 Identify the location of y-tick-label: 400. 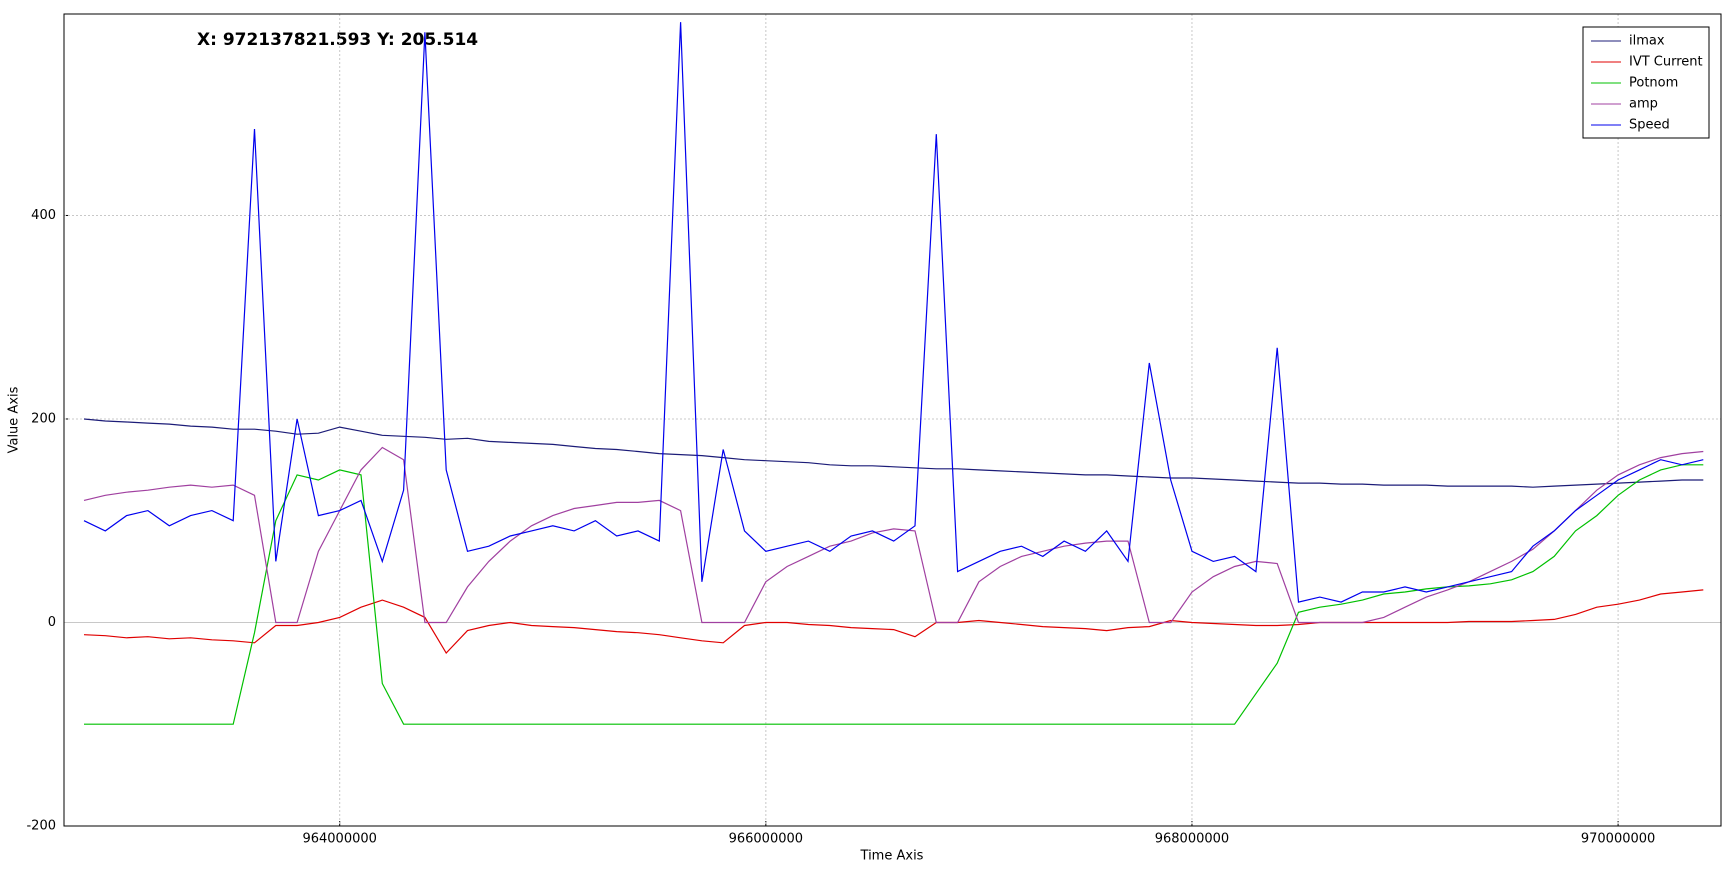
(43, 215).